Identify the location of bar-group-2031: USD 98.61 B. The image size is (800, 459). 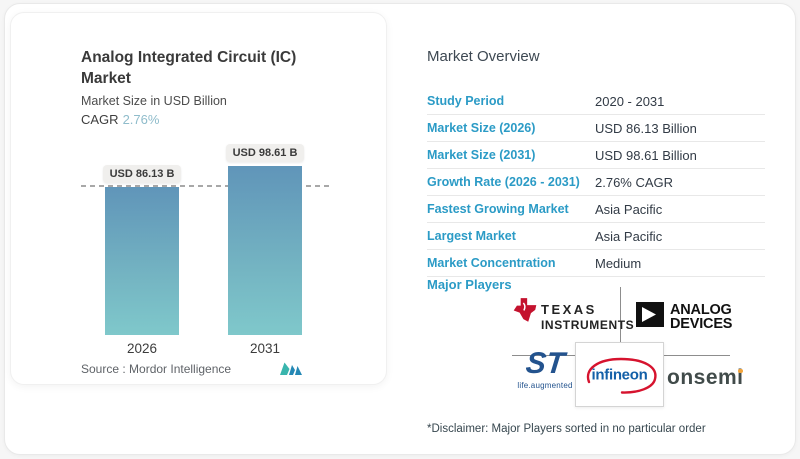
(265, 239).